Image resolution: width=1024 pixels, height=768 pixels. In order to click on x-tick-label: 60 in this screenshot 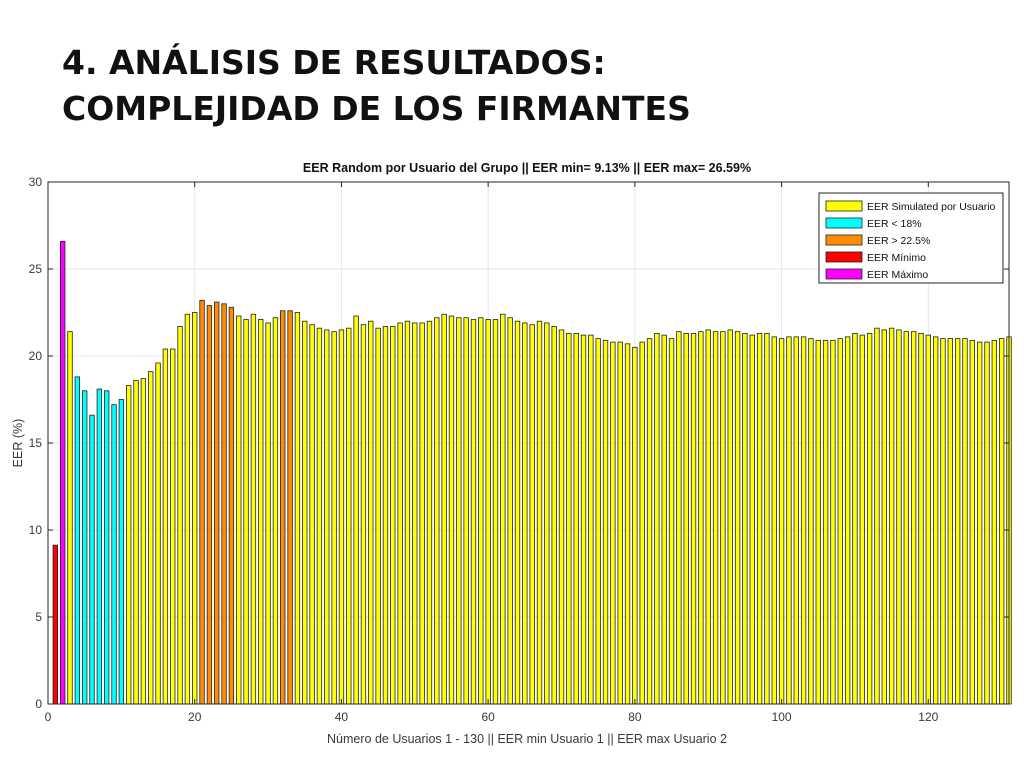, I will do `click(488, 717)`.